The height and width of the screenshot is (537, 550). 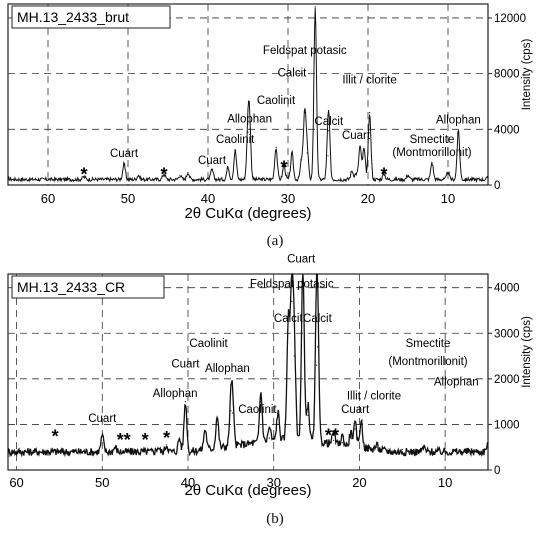 I want to click on x-tick-label: 10, so click(x=448, y=198).